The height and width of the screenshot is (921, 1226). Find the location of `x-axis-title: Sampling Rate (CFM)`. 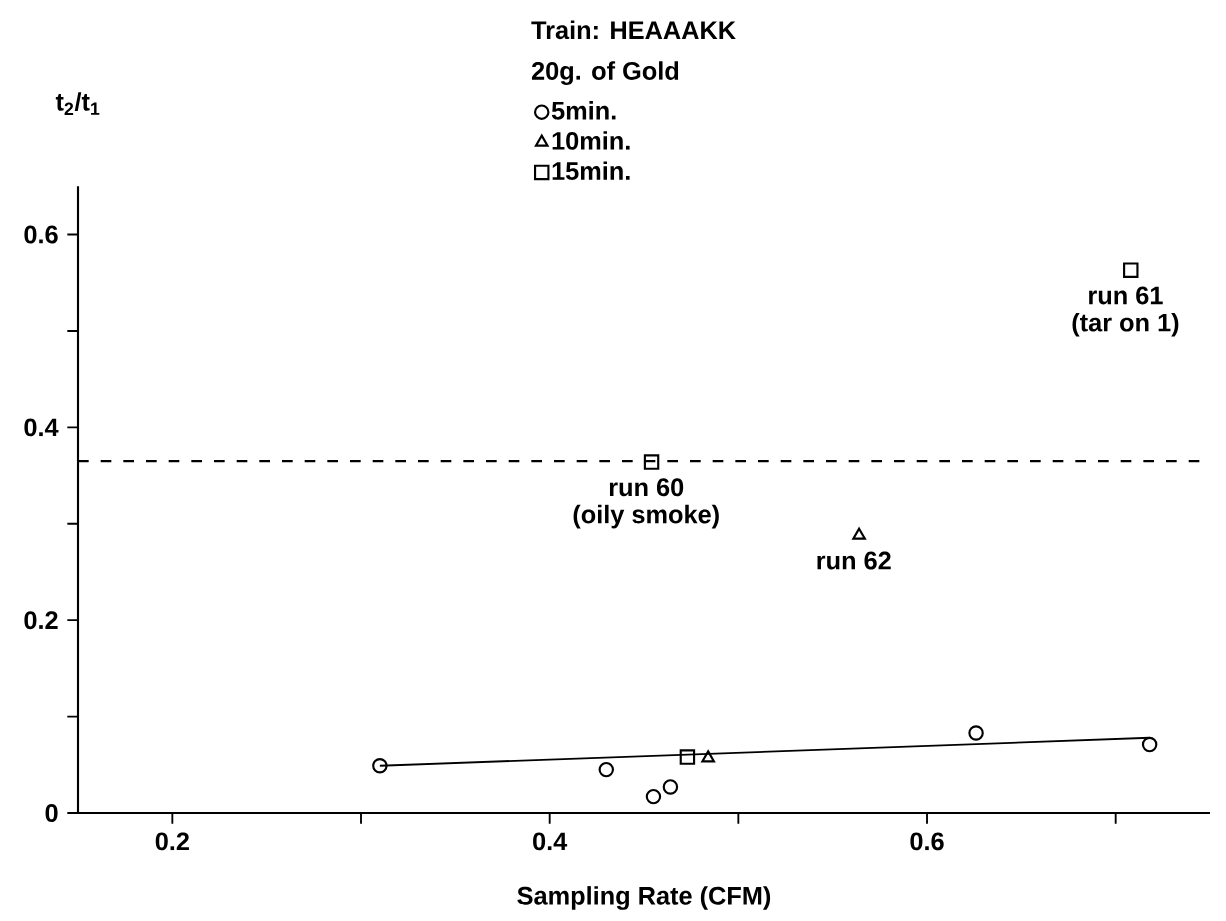

x-axis-title: Sampling Rate (CFM) is located at coordinates (644, 898).